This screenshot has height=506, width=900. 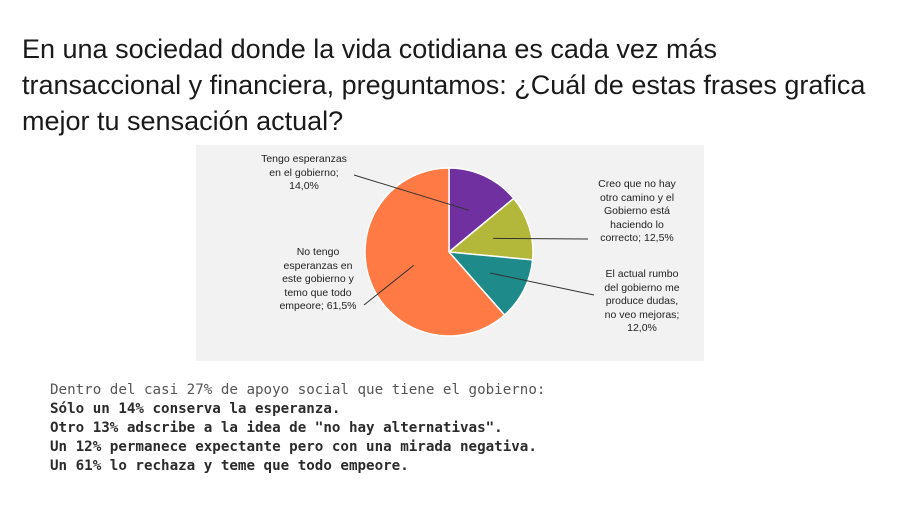 I want to click on pie-slice-esperanzas, so click(x=481, y=210).